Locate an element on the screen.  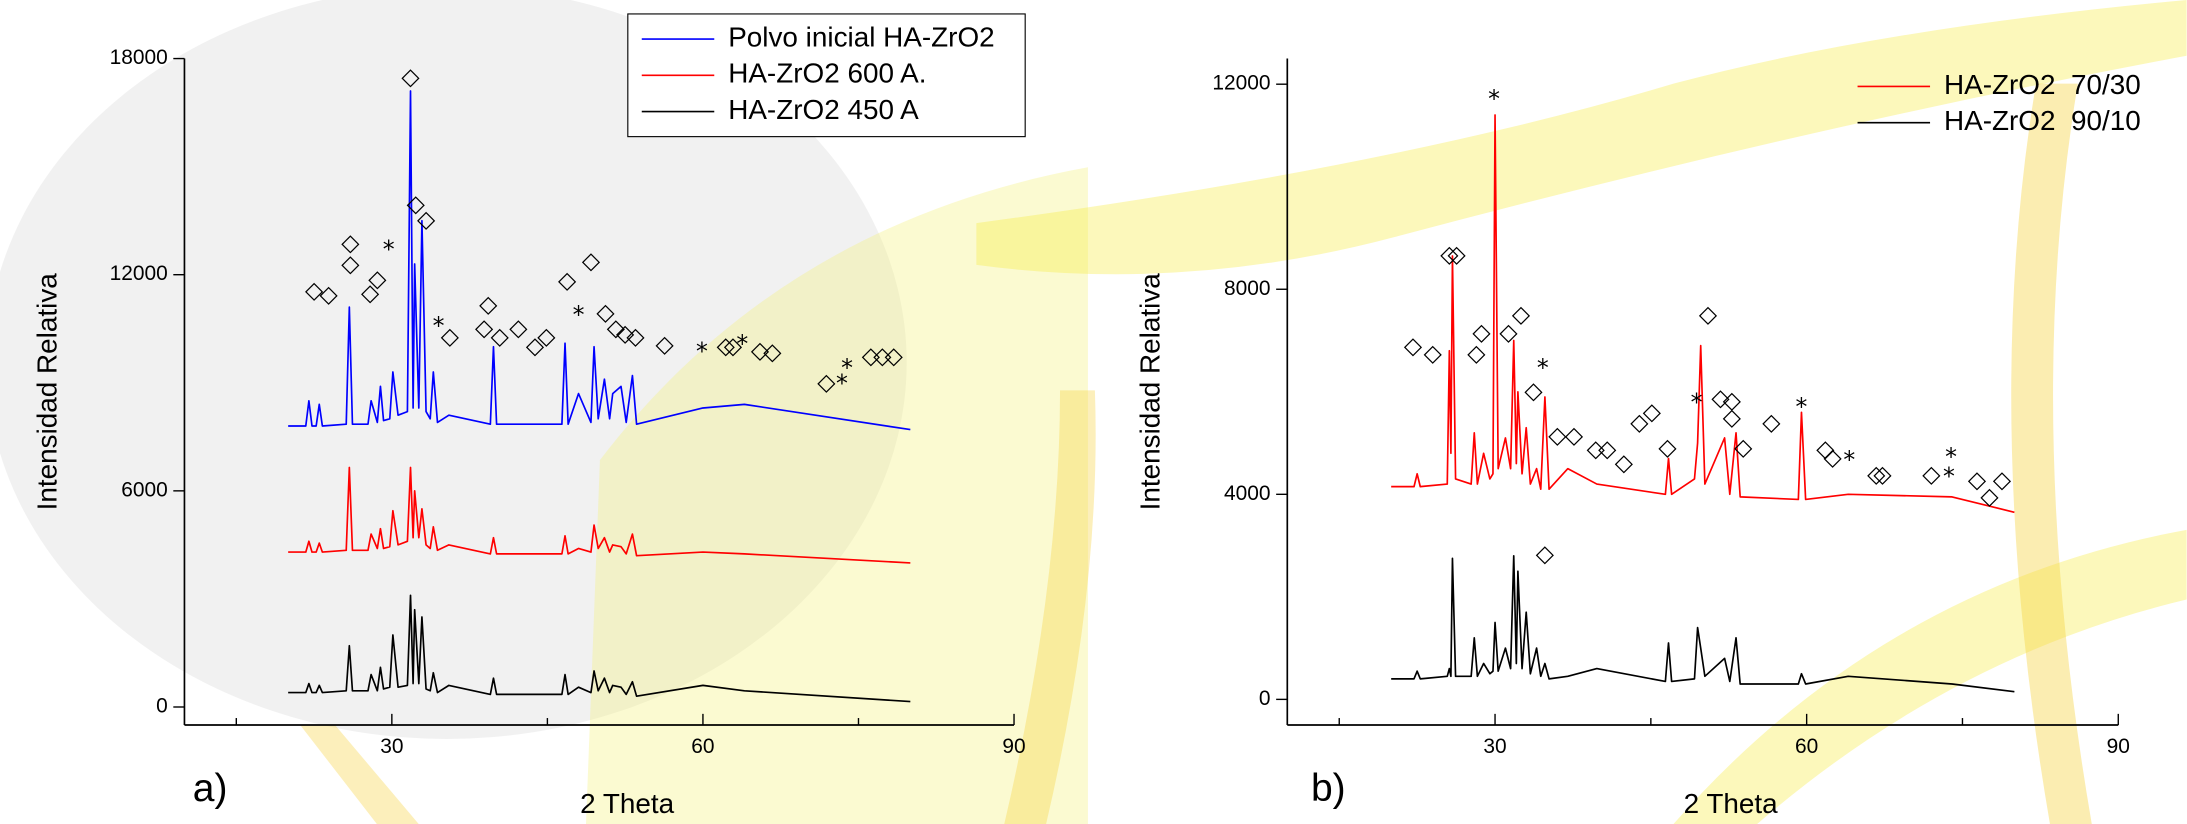
panel-label: a) is located at coordinates (210, 788).